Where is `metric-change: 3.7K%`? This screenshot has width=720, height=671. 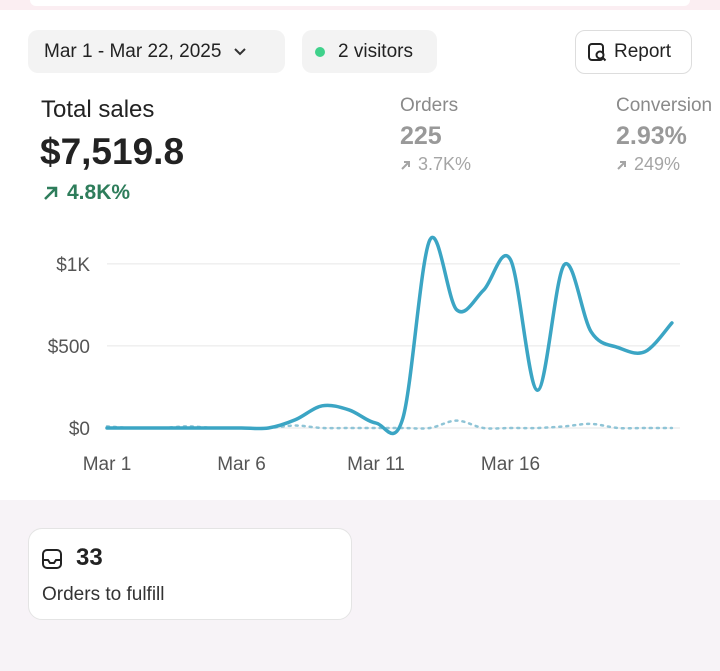
metric-change: 3.7K% is located at coordinates (435, 164).